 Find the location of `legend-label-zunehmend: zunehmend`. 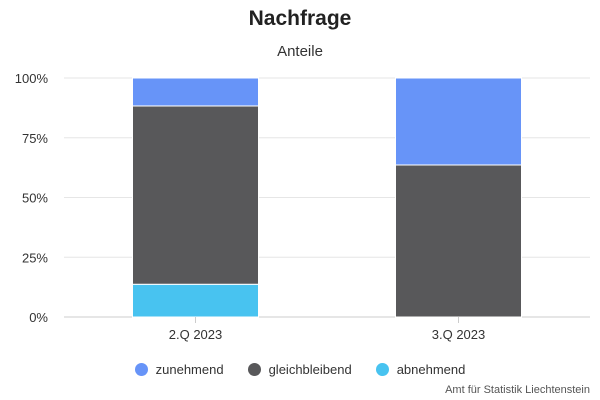

legend-label-zunehmend: zunehmend is located at coordinates (189, 369).